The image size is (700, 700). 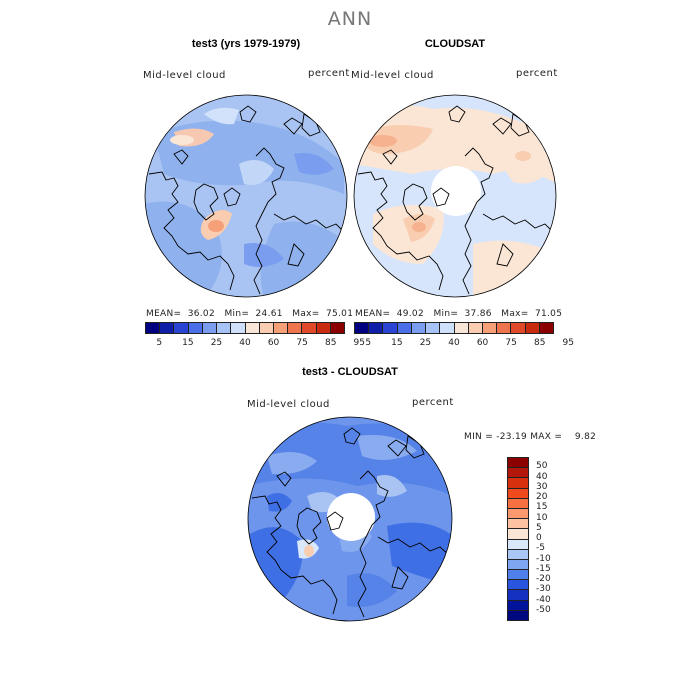 I want to click on panel-1-colorbar-tick-label: 40, so click(x=245, y=343).